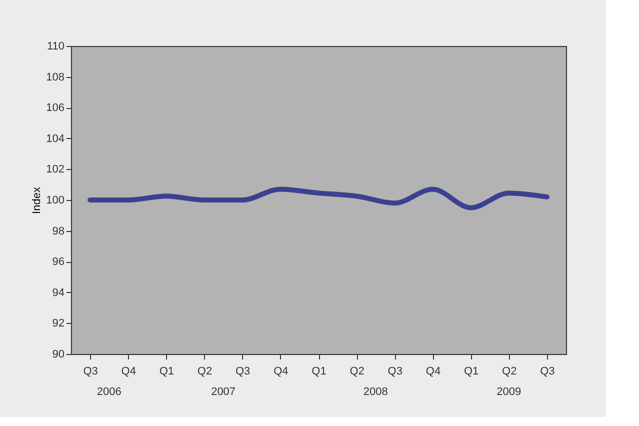 The height and width of the screenshot is (426, 639). I want to click on y-tick-label: 98, so click(58, 231).